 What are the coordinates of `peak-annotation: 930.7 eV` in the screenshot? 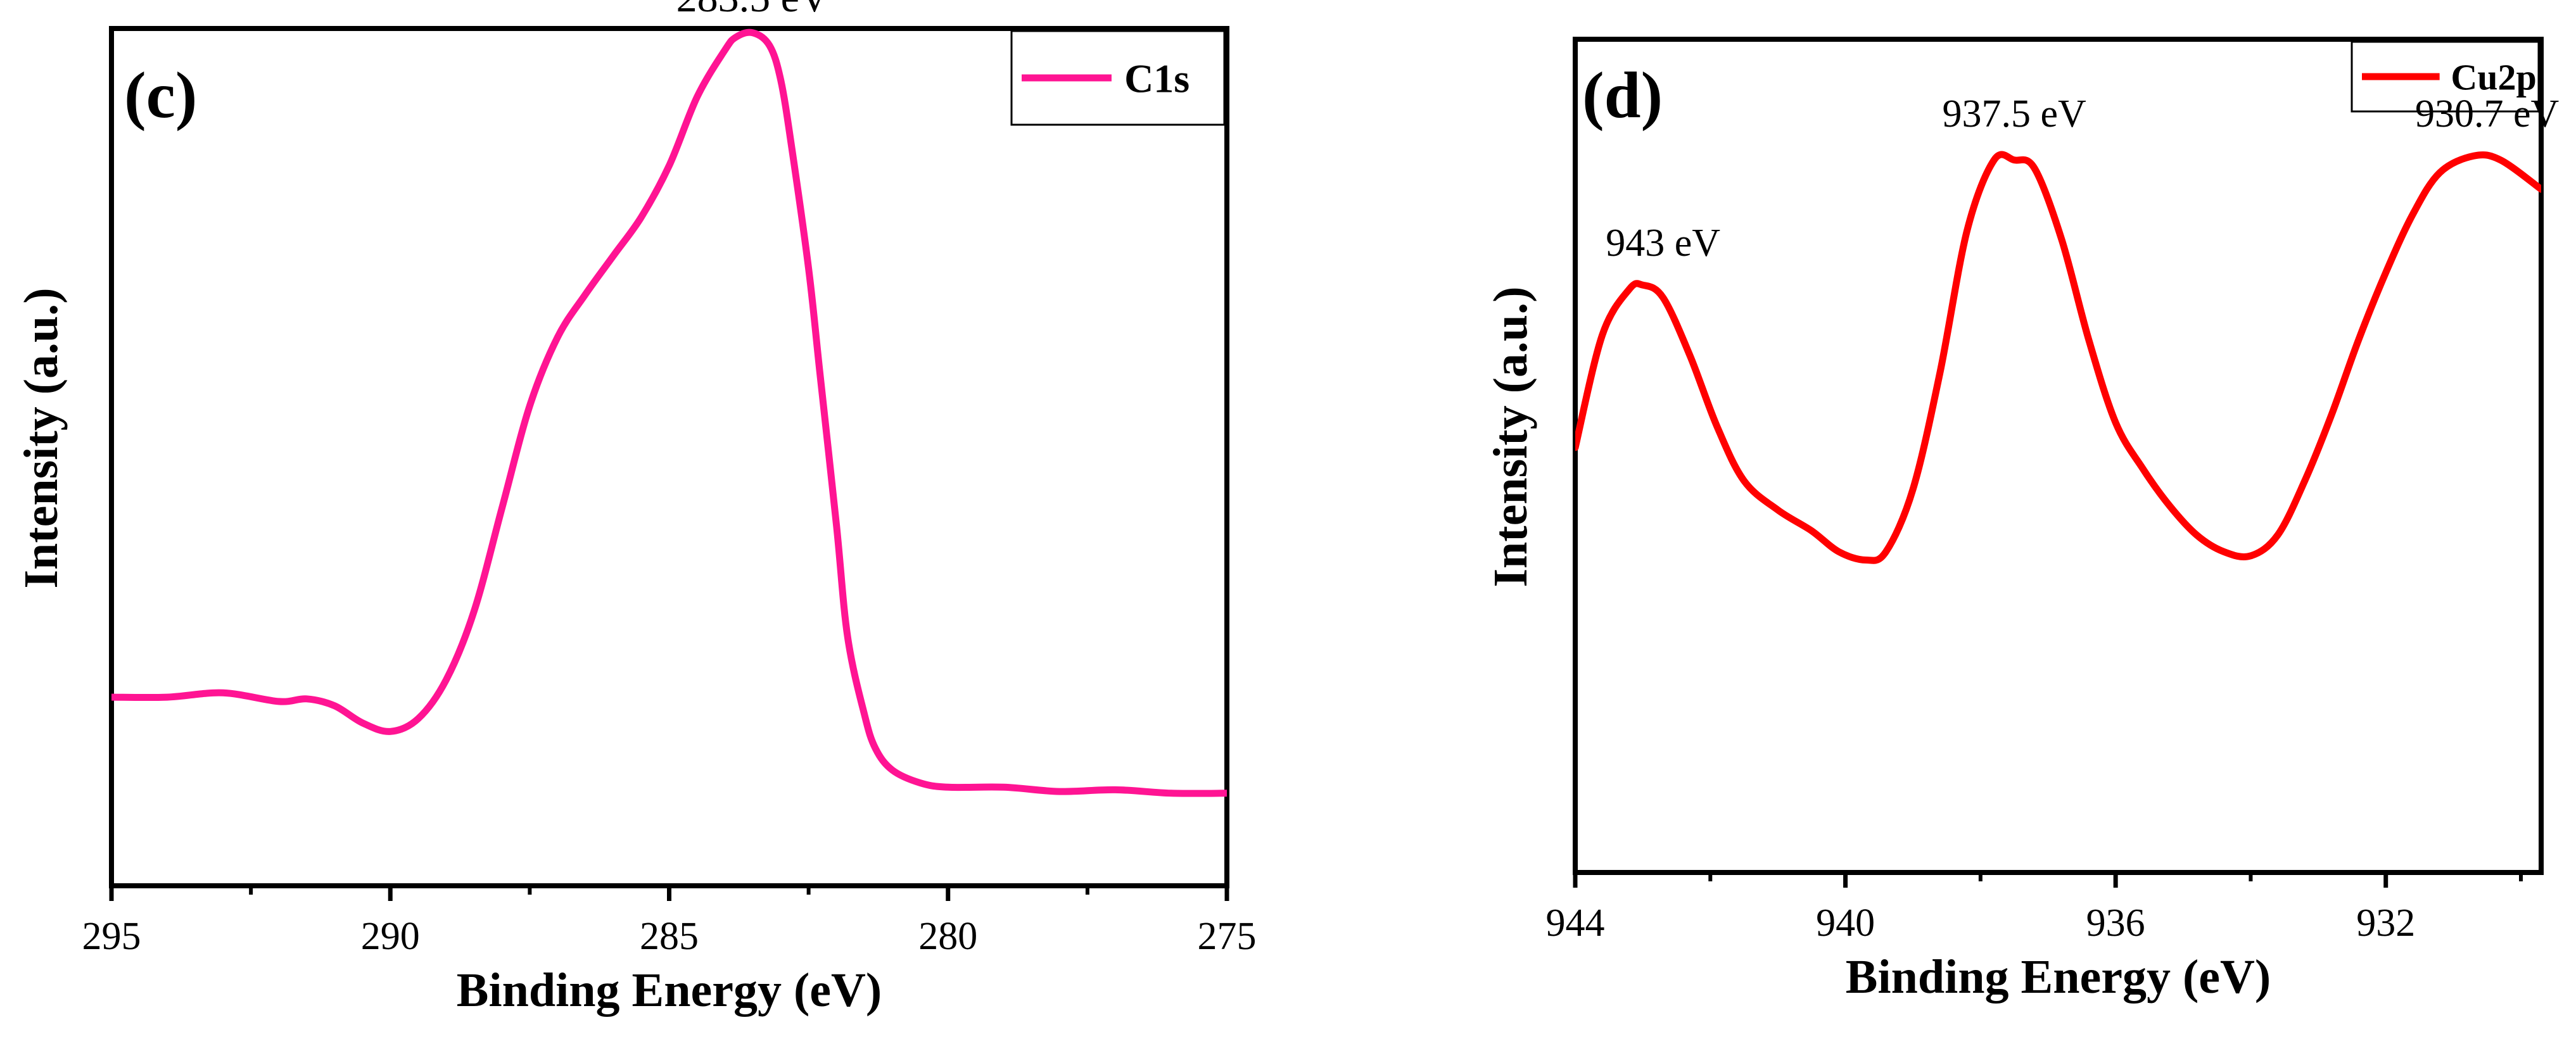 It's located at (2487, 114).